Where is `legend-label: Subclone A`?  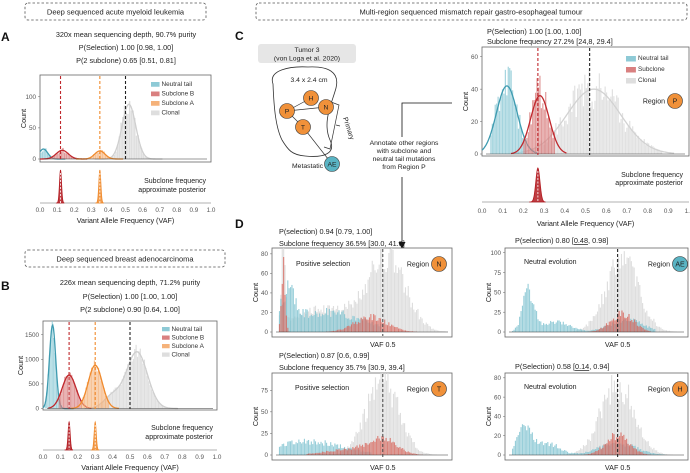
legend-label: Subclone A is located at coordinates (178, 103).